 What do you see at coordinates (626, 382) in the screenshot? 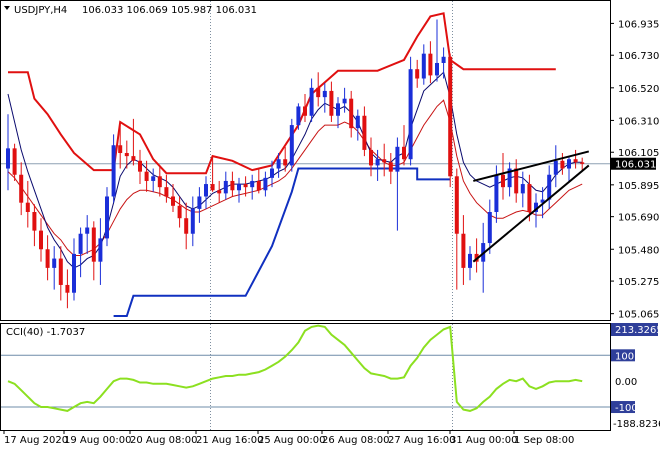
I see `cci-level-label: 0.00` at bounding box center [626, 382].